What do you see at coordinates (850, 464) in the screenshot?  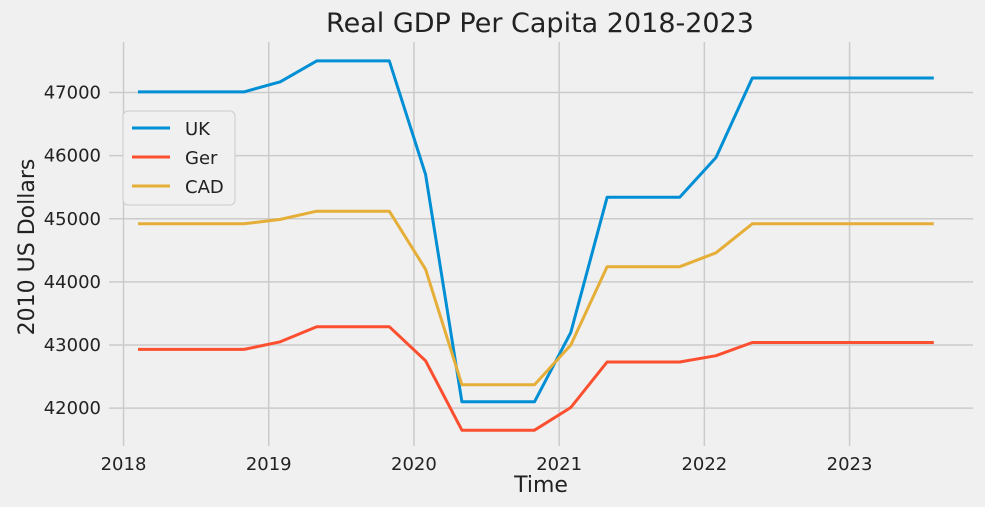 I see `x-tick-label: 2023` at bounding box center [850, 464].